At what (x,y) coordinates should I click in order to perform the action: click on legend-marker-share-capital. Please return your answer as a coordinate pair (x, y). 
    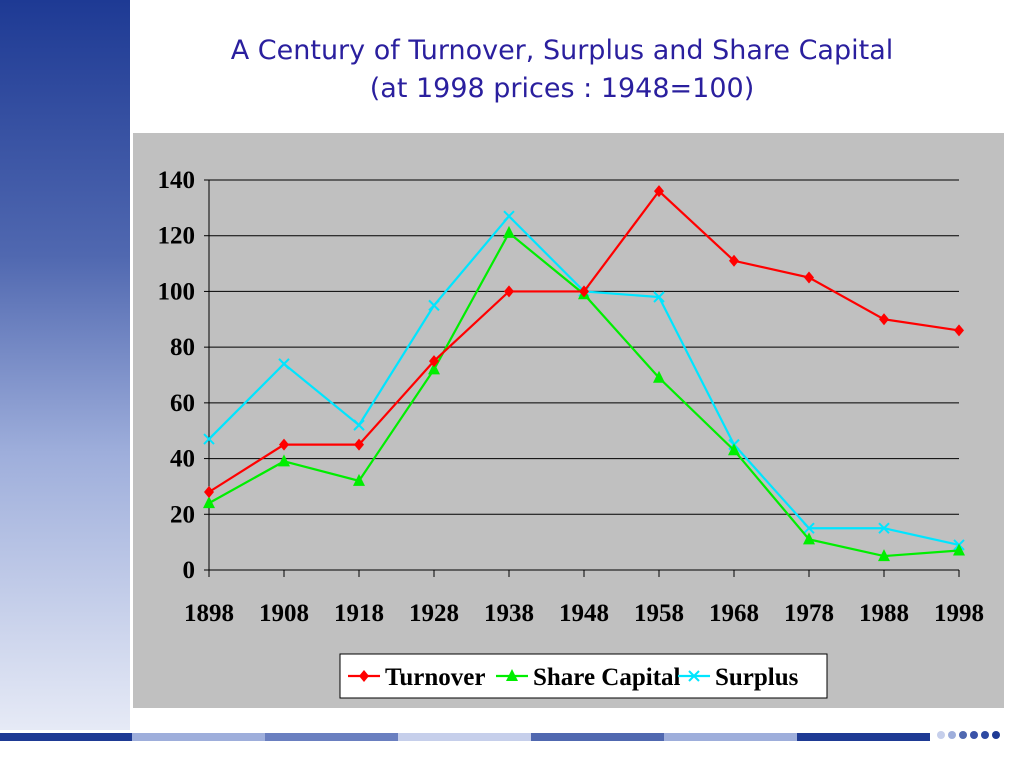
    Looking at the image, I should click on (512, 675).